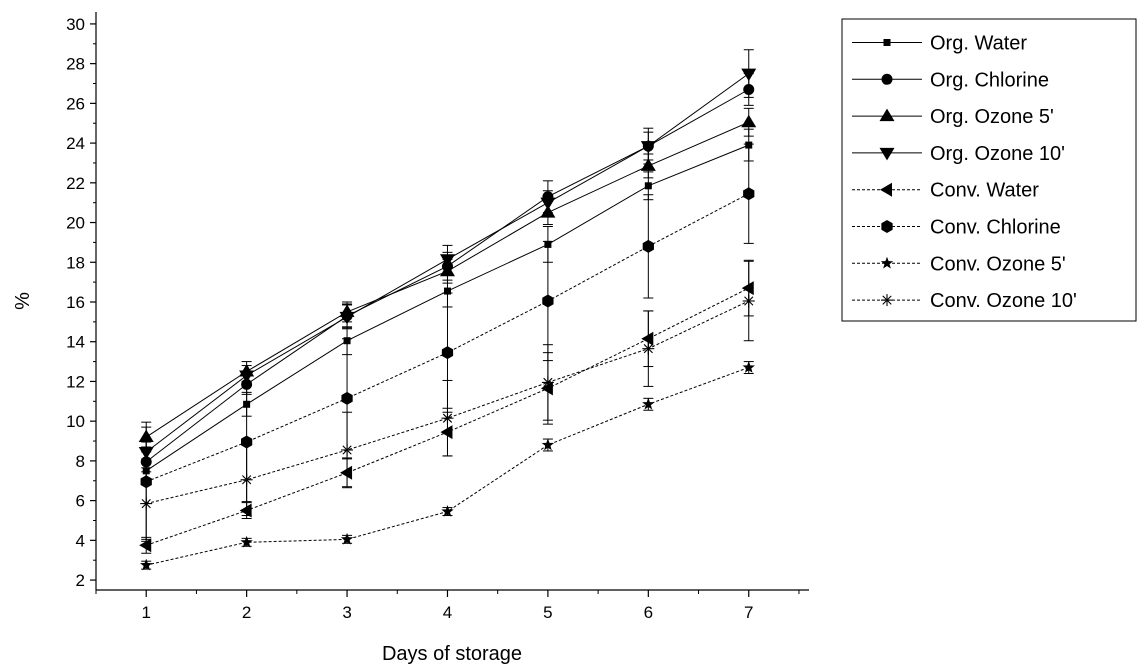 The width and height of the screenshot is (1147, 670). What do you see at coordinates (995, 228) in the screenshot?
I see `legend-label: Conv. Chlorine` at bounding box center [995, 228].